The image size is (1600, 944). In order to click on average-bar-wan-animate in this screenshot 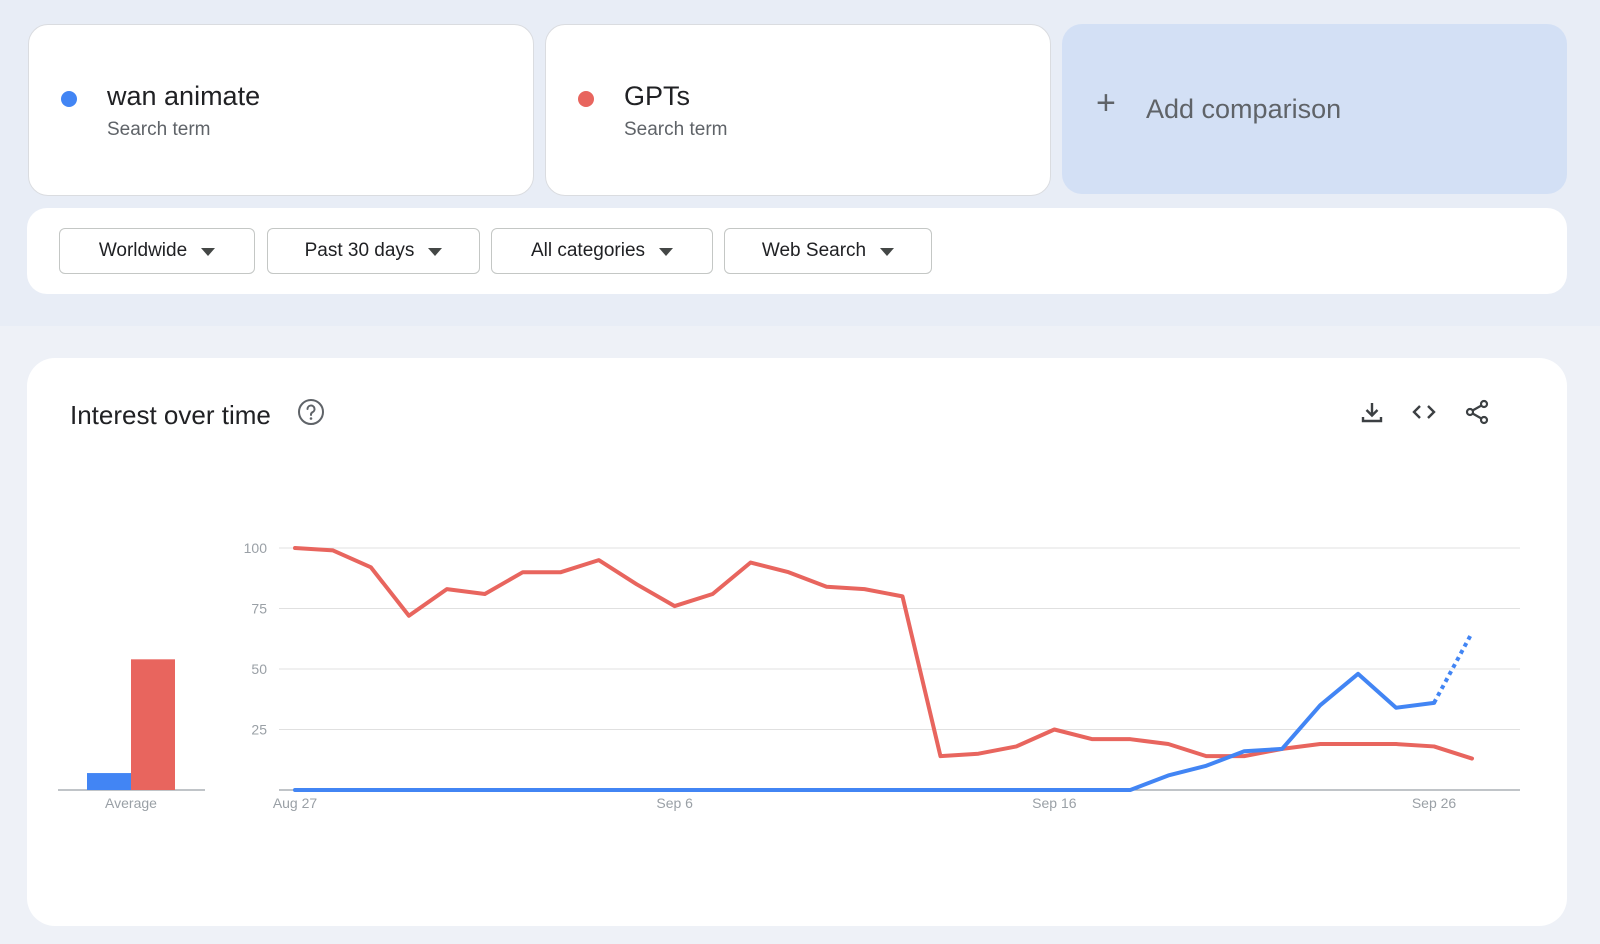, I will do `click(109, 781)`.